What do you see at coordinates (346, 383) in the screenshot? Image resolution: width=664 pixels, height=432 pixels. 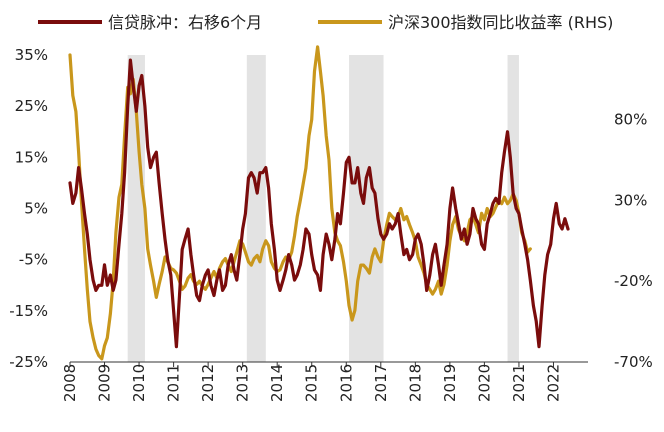 I see `x-tick-label: 2016` at bounding box center [346, 383].